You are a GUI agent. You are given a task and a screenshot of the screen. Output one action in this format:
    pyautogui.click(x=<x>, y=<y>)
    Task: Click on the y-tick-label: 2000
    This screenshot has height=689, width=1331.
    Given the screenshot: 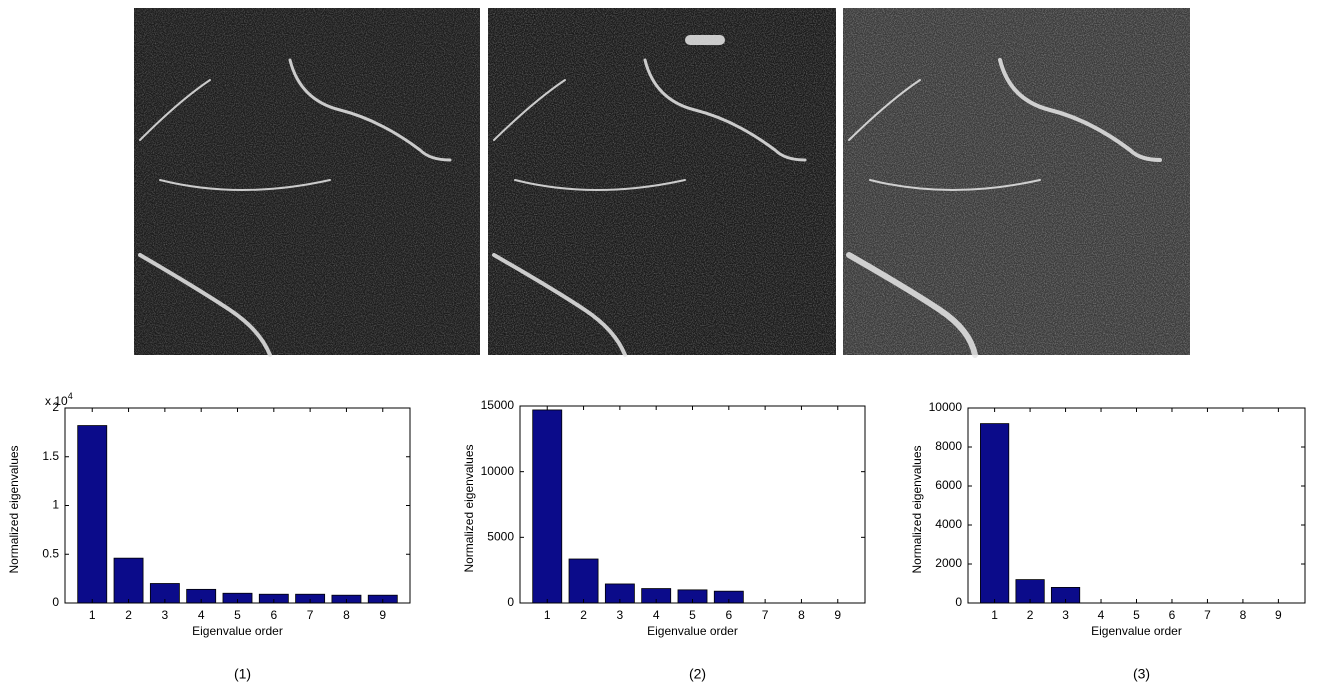 What is the action you would take?
    pyautogui.click(x=948, y=563)
    